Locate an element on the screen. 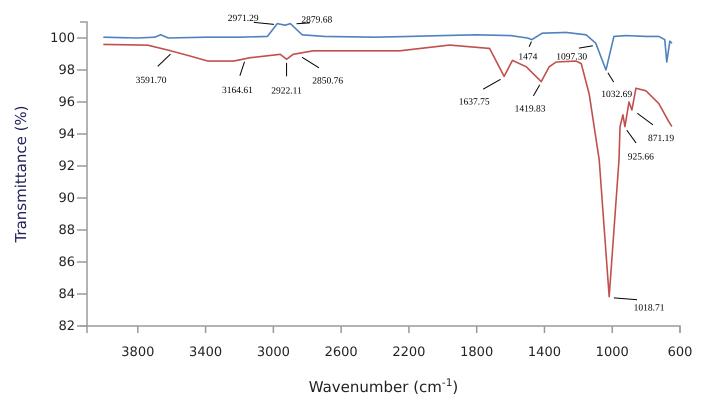 This screenshot has width=725, height=404. annotation: 1097.30 is located at coordinates (572, 57).